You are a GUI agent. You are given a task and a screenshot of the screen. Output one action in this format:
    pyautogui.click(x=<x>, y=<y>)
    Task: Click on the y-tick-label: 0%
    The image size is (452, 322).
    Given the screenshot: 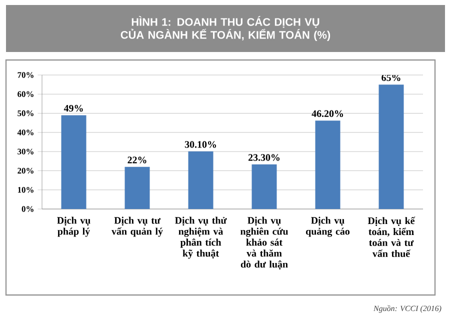 What is the action you would take?
    pyautogui.click(x=28, y=209)
    